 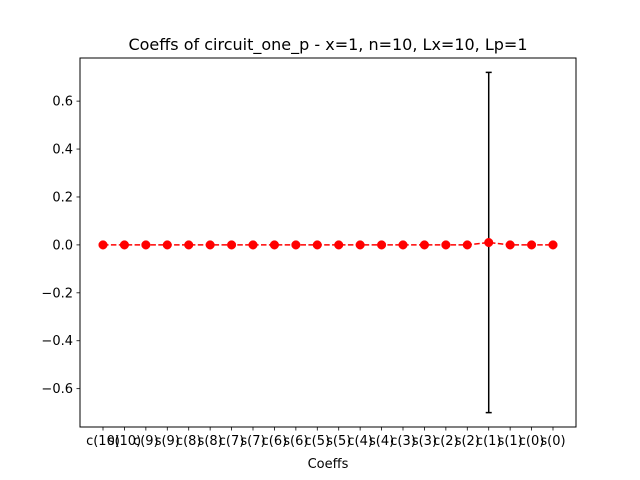 I want to click on x-tick-label: c(10), so click(x=103, y=441).